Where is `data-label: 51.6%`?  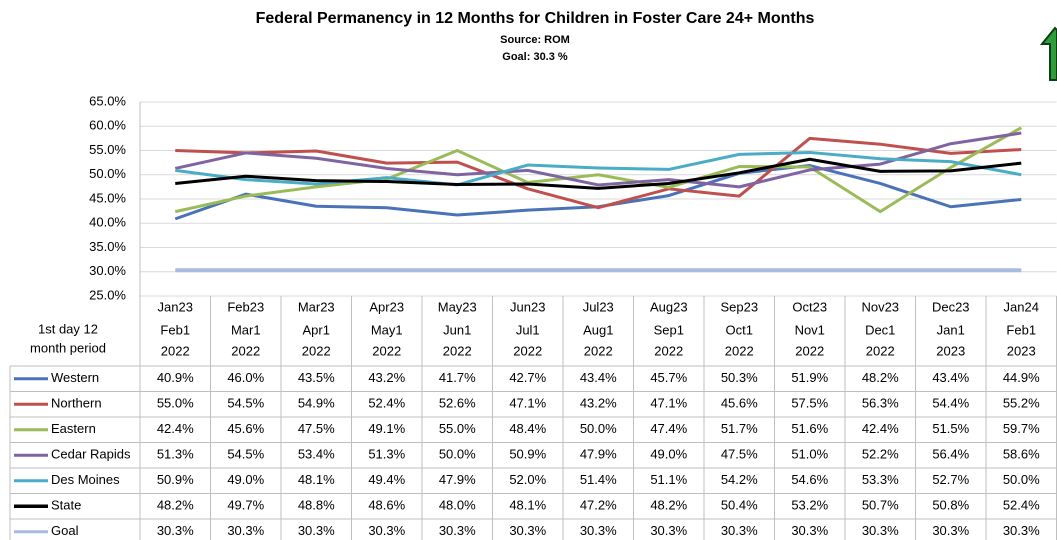 data-label: 51.6% is located at coordinates (809, 428).